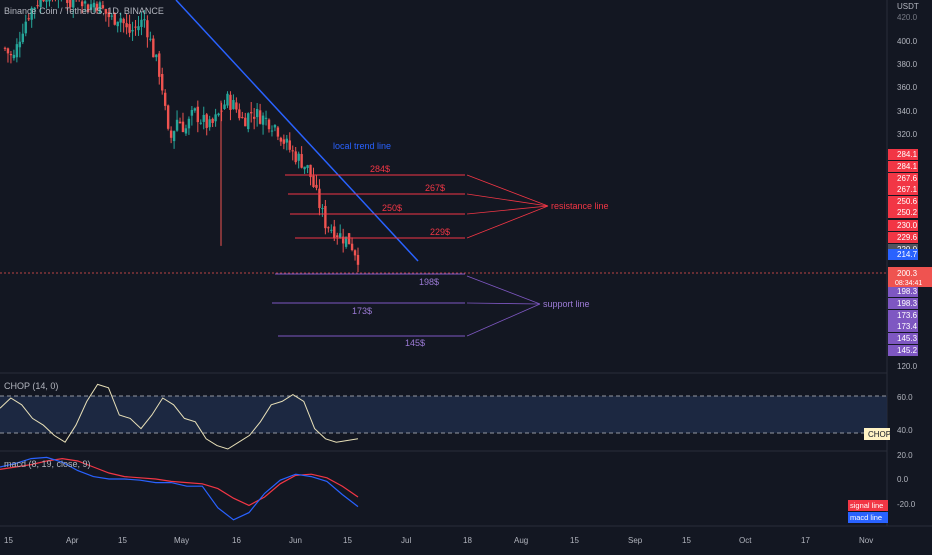 The height and width of the screenshot is (555, 932). I want to click on time-tick: Jul, so click(406, 540).